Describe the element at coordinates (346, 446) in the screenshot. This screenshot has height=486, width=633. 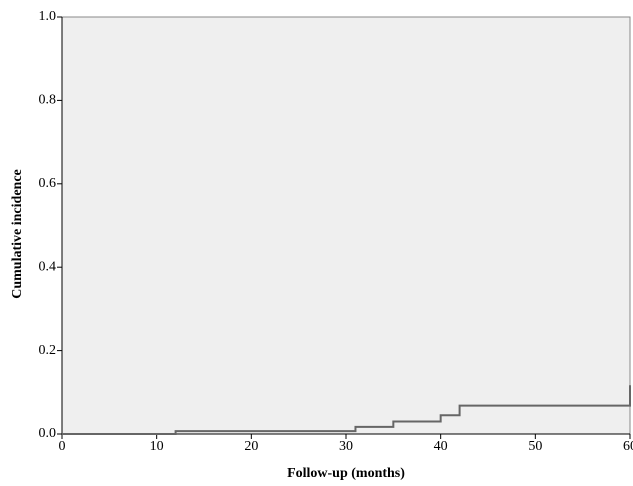
I see `x-tick-label: 30` at that location.